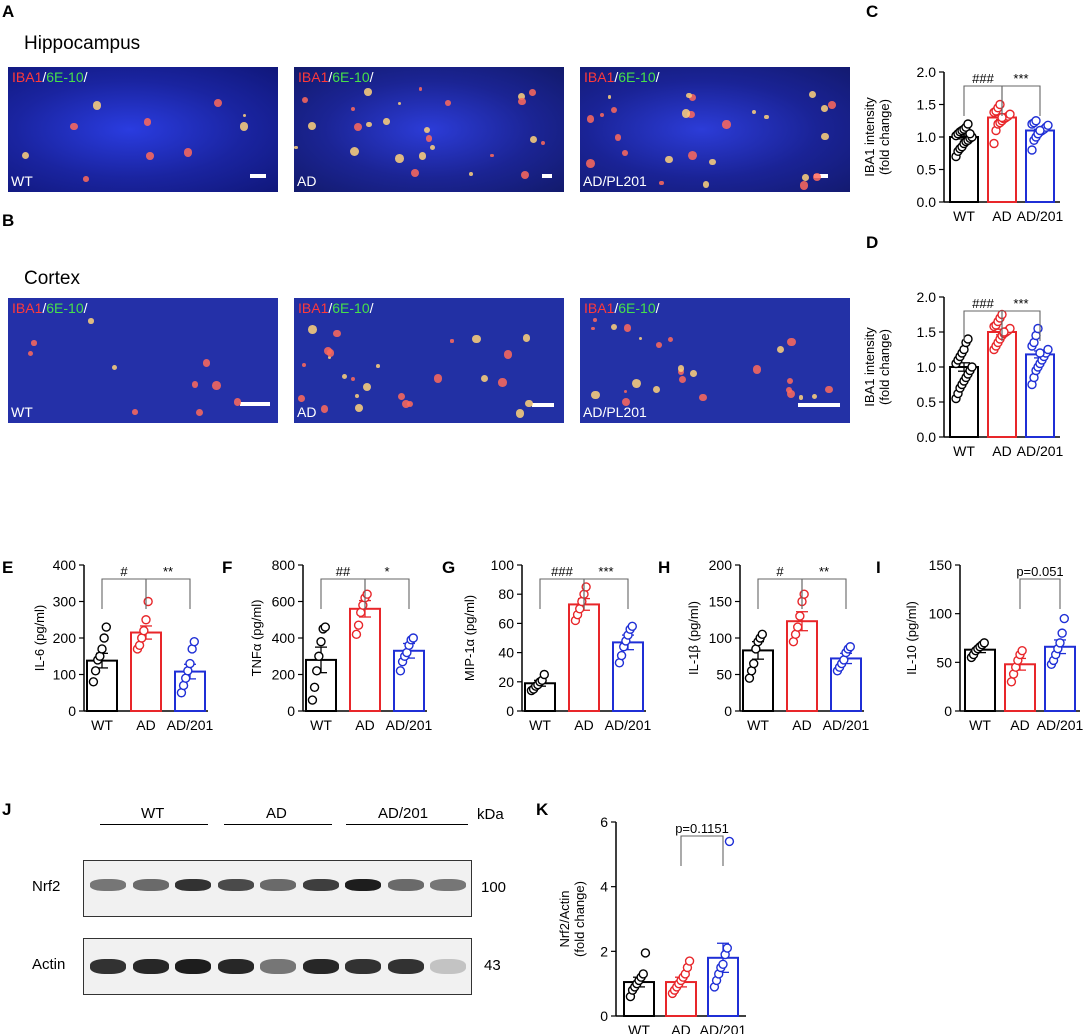 This screenshot has height=1034, width=1084. I want to click on chart-g-y-tick-label: 100, so click(503, 565).